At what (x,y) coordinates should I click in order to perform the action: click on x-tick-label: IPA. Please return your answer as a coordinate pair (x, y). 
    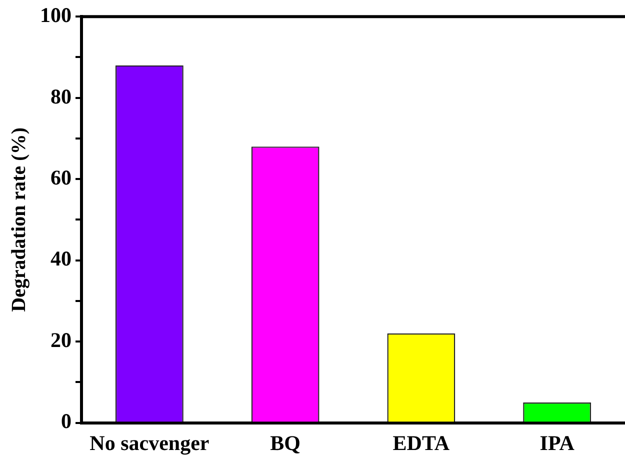
    Looking at the image, I should click on (558, 442).